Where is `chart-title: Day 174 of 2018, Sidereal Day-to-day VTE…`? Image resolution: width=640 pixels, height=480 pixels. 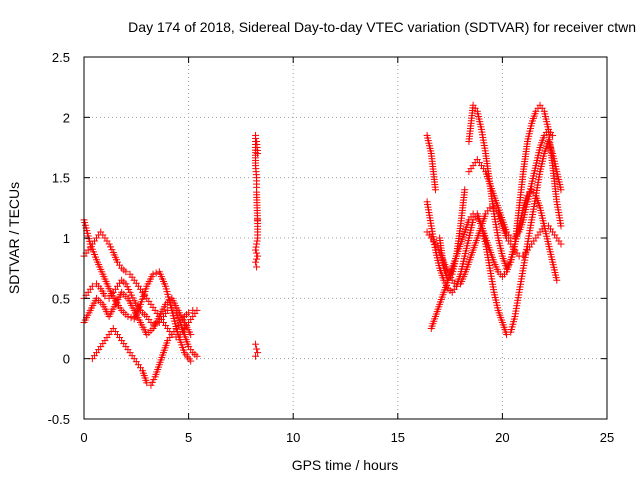 chart-title: Day 174 of 2018, Sidereal Day-to-day VTE… is located at coordinates (382, 27).